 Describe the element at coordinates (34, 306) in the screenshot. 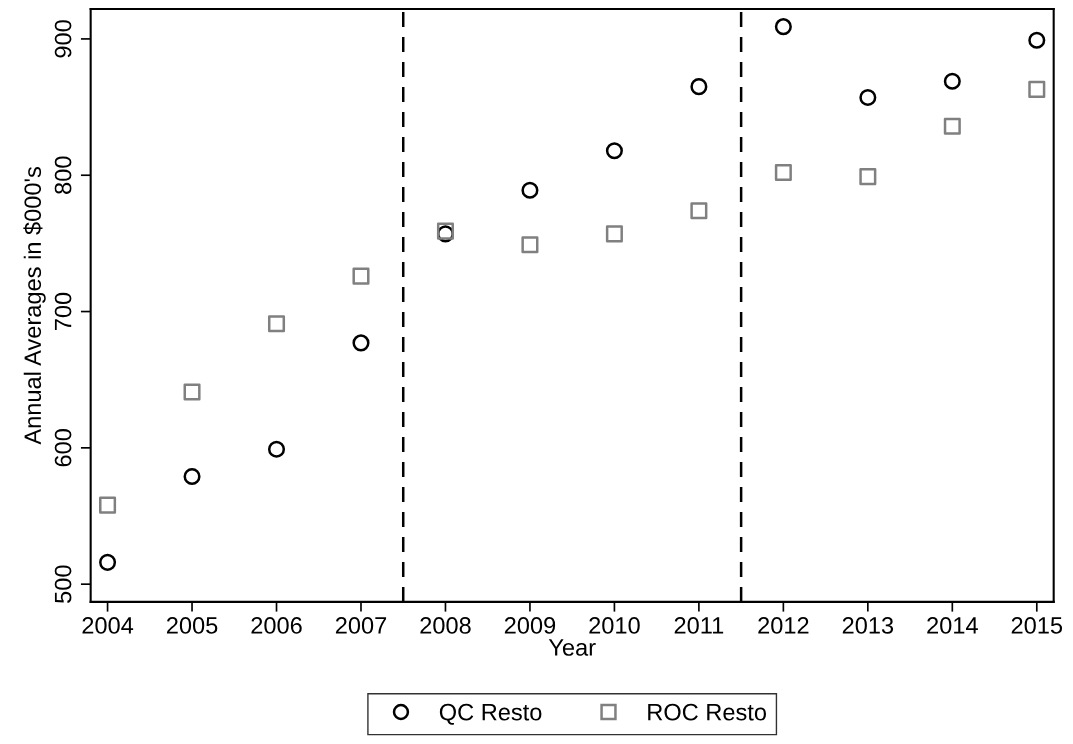

I see `y-axis-title: Annual Averages in $000's` at that location.